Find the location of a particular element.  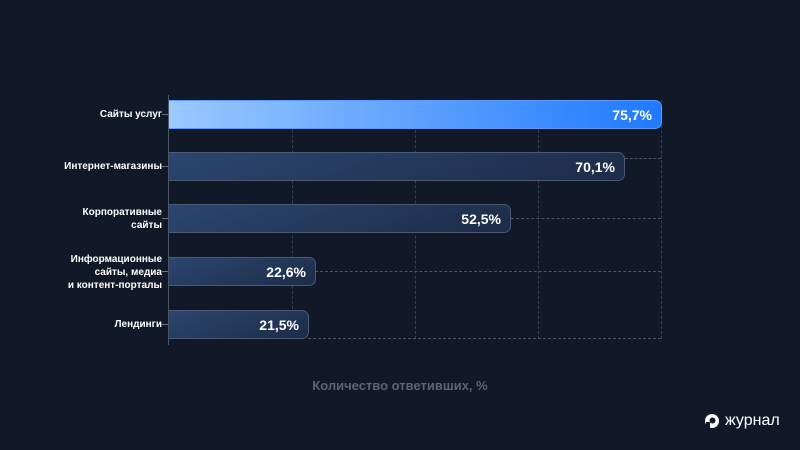

brand-name: журнал is located at coordinates (752, 420).